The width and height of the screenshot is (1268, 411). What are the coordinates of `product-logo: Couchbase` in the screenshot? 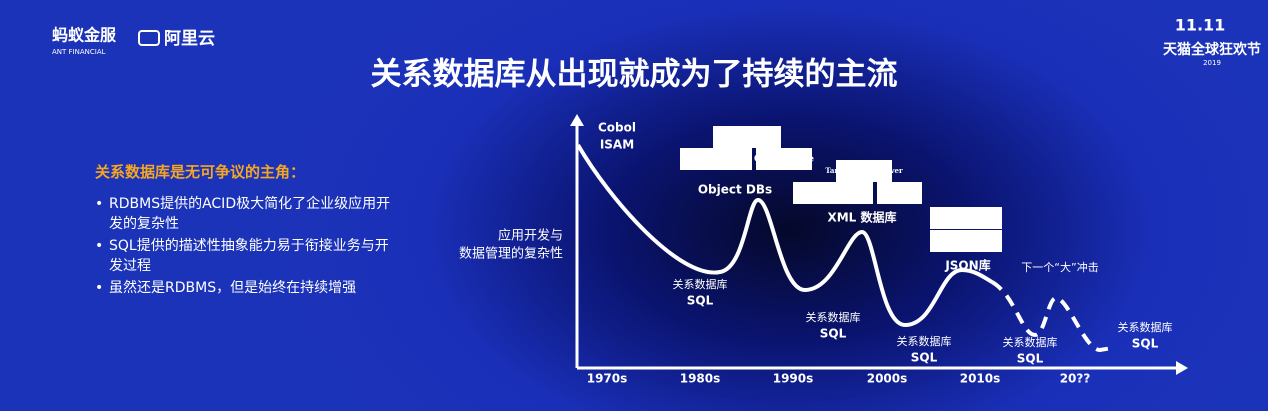 It's located at (966, 217).